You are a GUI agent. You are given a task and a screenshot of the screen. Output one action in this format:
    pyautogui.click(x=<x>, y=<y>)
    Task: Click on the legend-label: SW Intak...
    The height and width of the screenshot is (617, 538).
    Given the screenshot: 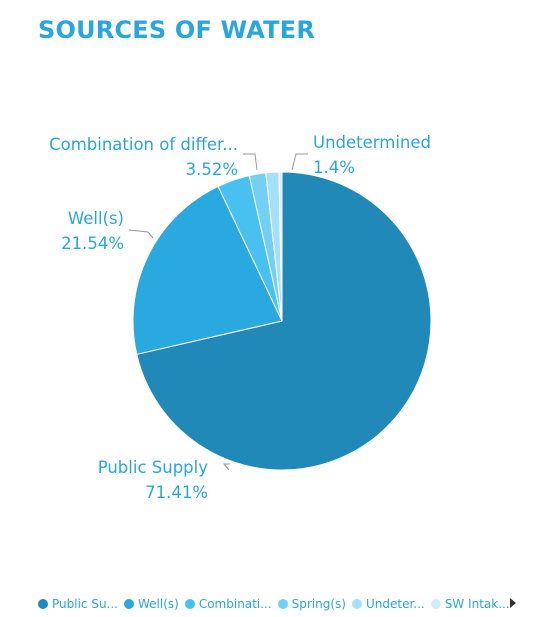 What is the action you would take?
    pyautogui.click(x=477, y=604)
    